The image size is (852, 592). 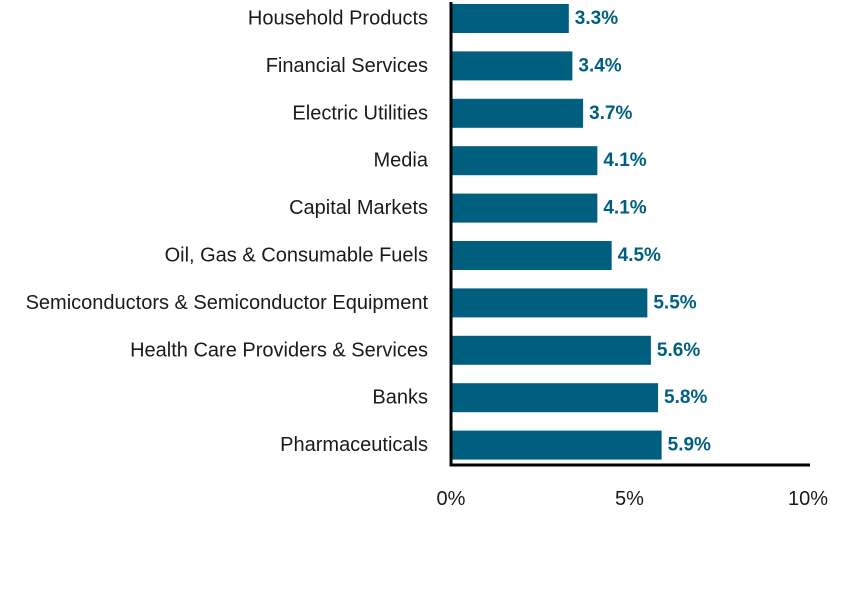 What do you see at coordinates (227, 303) in the screenshot?
I see `category-label-semiconductors-and-semiconductor-equipment: Semiconductors & Semiconductor Equipment` at bounding box center [227, 303].